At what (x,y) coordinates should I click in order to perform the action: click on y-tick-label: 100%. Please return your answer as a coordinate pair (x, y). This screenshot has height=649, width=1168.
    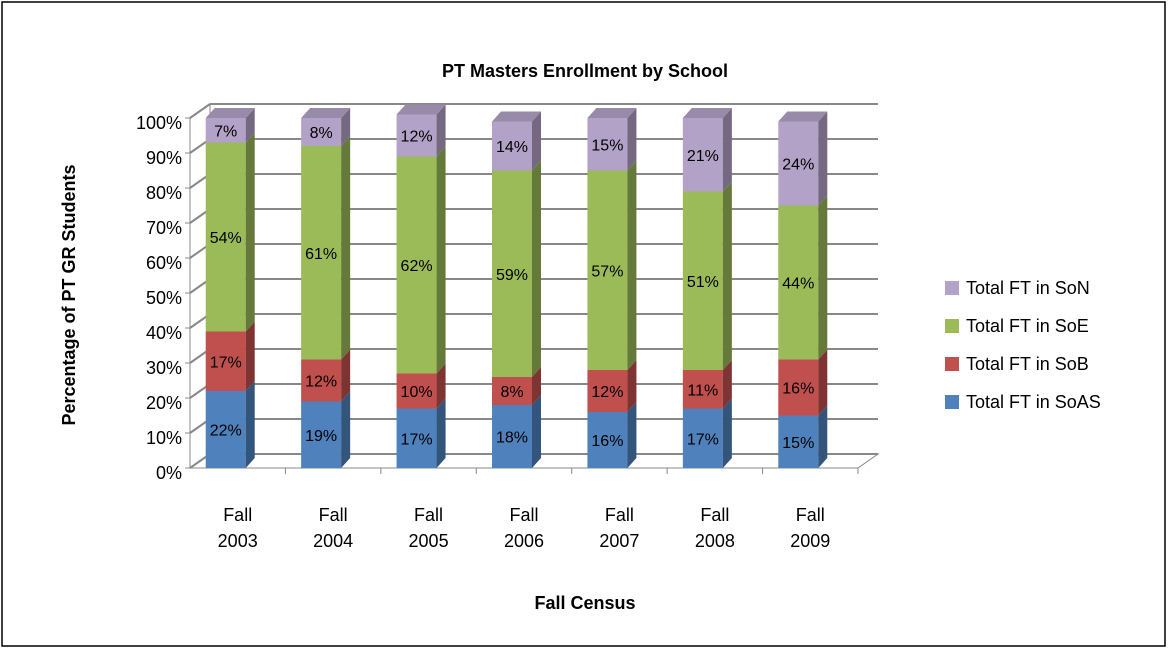
    Looking at the image, I should click on (159, 123).